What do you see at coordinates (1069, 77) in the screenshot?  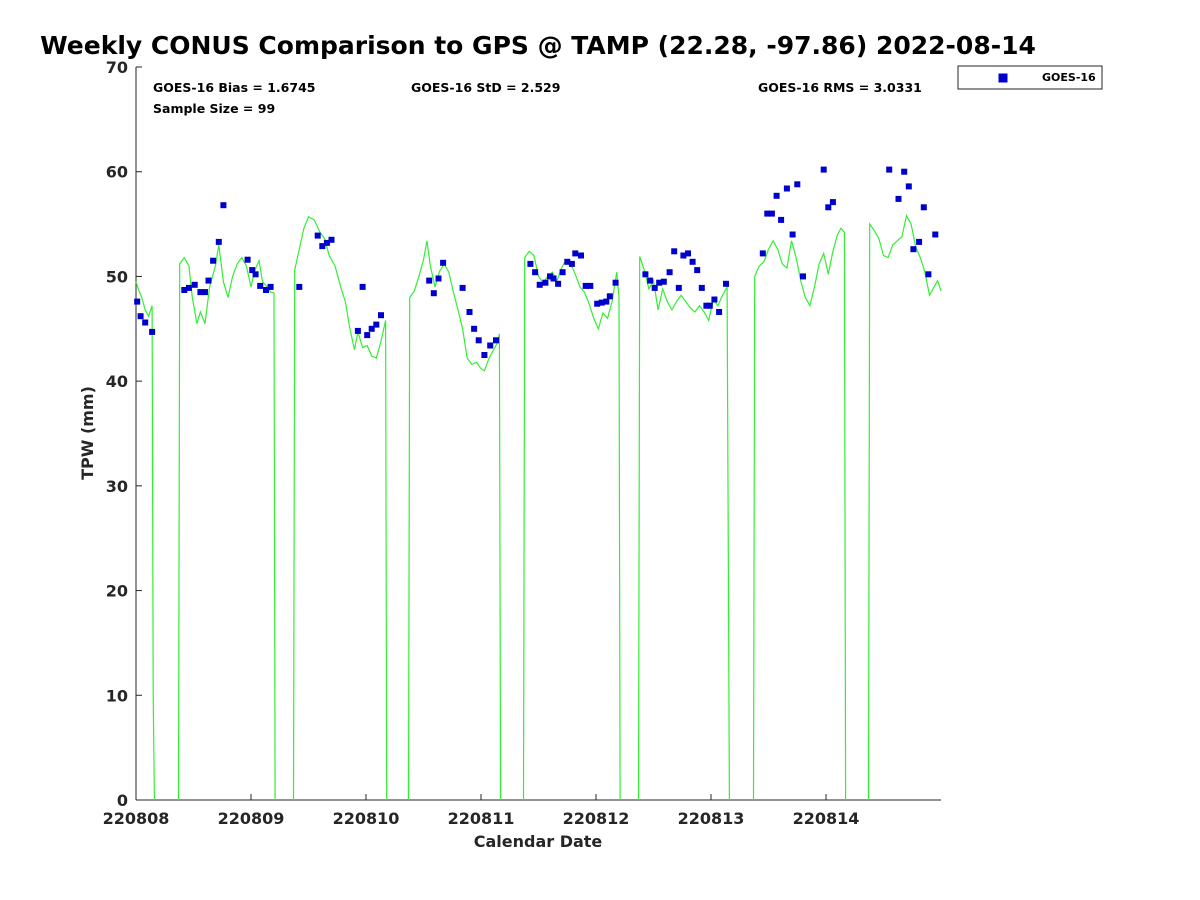 I see `legend-label-goes-16: GOES-16` at bounding box center [1069, 77].